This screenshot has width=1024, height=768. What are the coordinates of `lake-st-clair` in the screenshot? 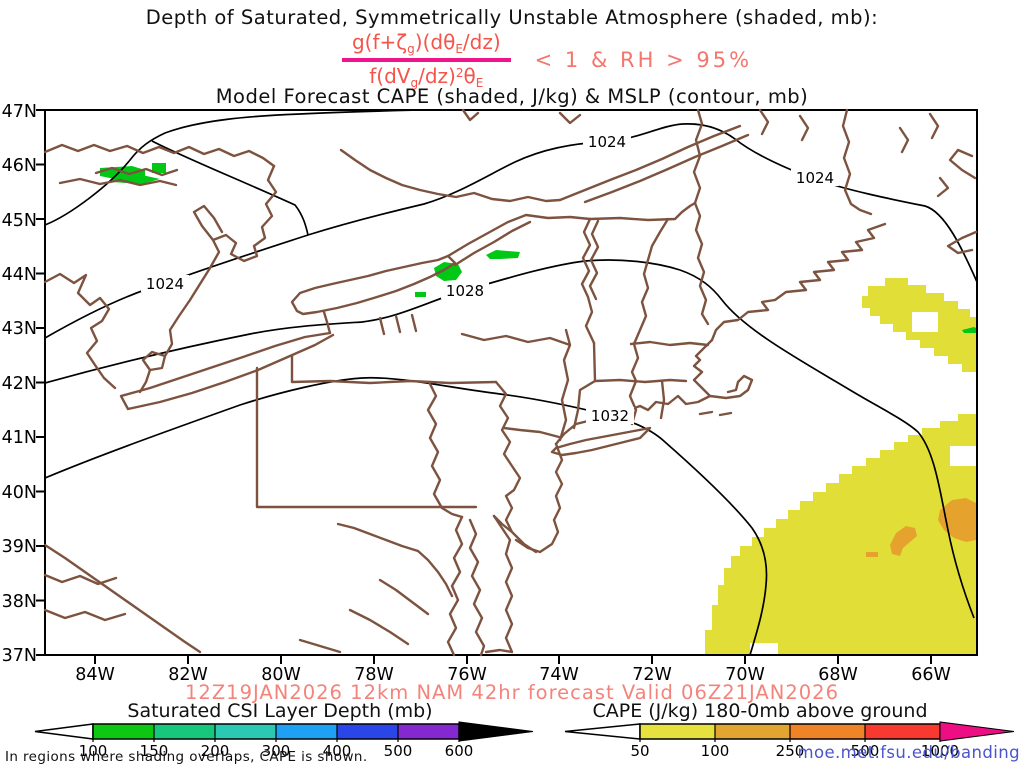 It's located at (152, 372).